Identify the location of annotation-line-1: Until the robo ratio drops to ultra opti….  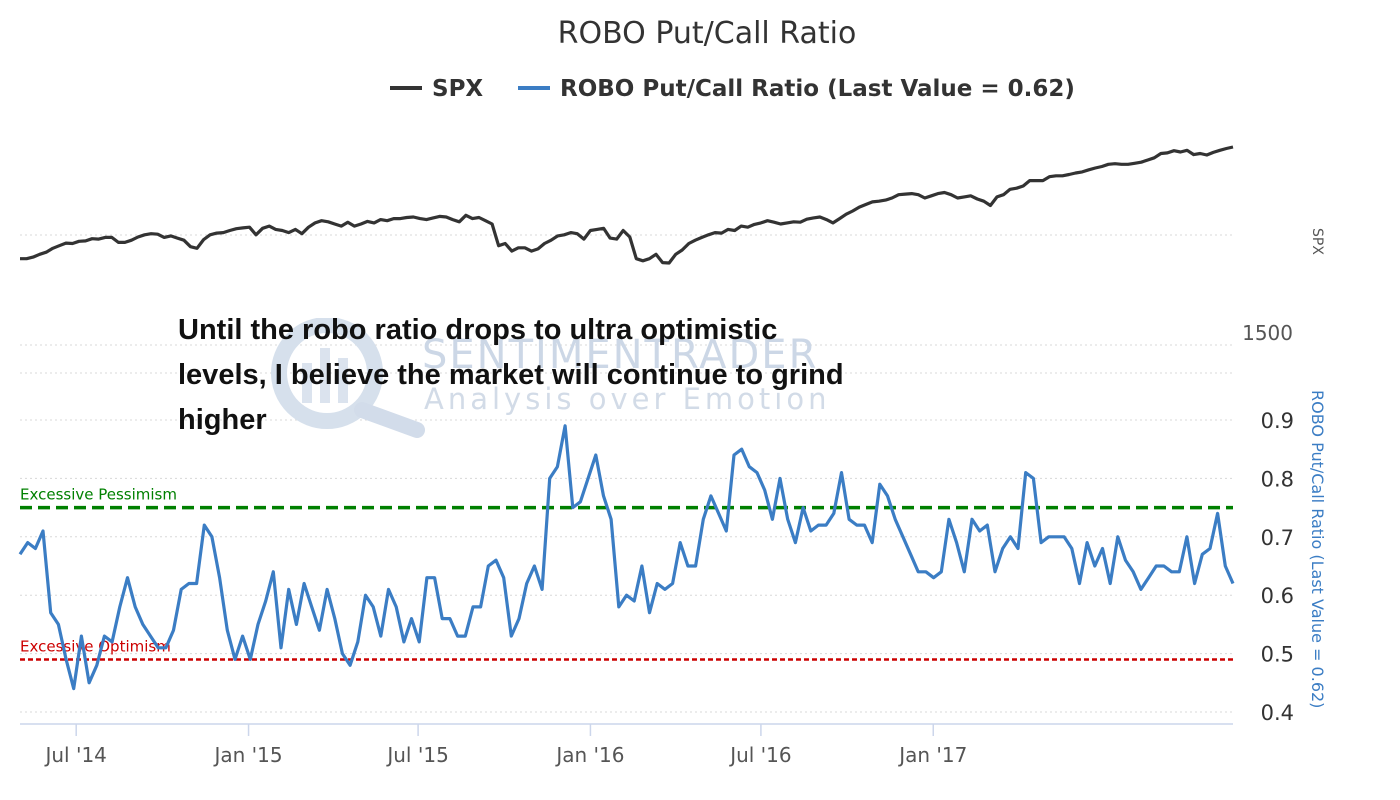
(478, 330).